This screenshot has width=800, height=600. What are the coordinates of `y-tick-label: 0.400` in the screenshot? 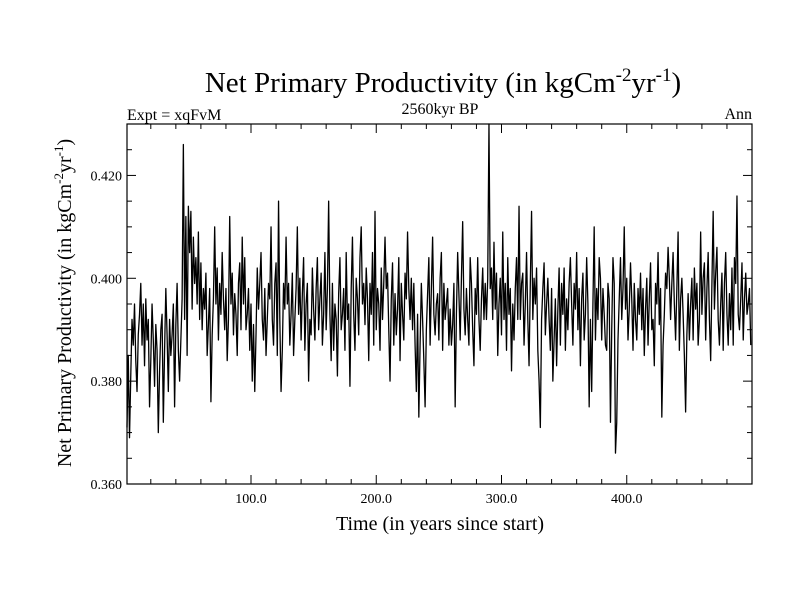 It's located at (107, 279).